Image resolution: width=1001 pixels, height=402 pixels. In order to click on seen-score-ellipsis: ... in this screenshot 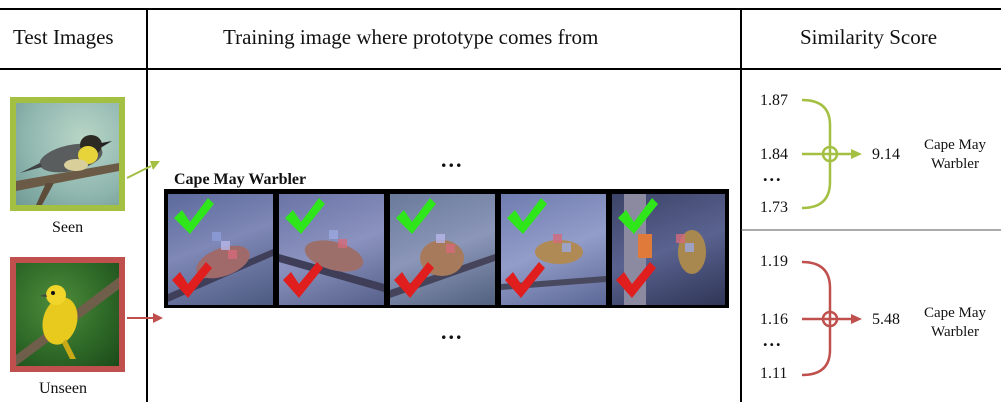, I will do `click(773, 175)`.